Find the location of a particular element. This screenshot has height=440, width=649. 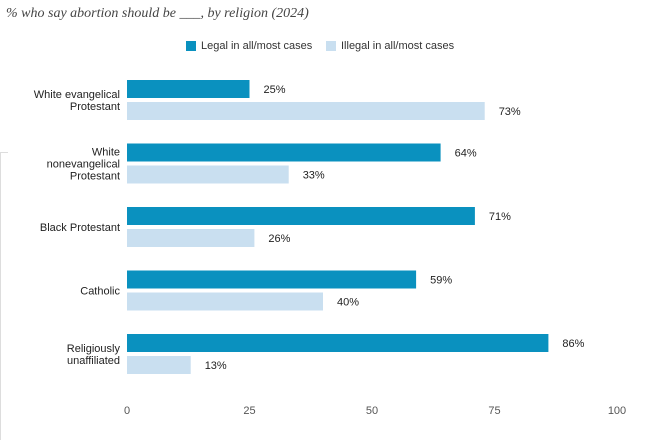

x-tick-label-25: 25 is located at coordinates (249, 411).